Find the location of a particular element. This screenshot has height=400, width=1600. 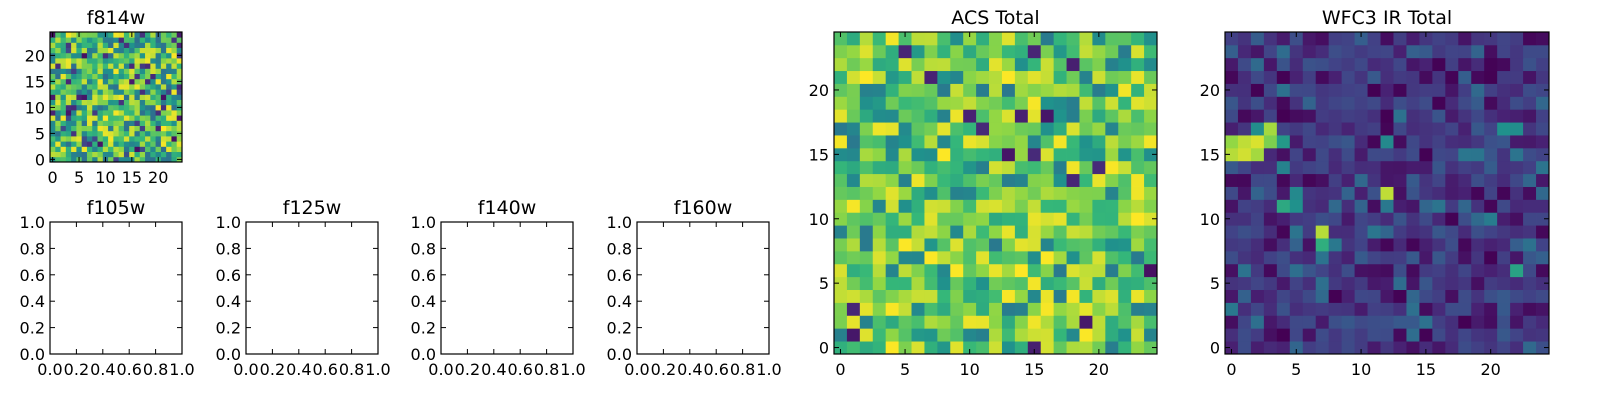

y-tick-label: 0.2 is located at coordinates (619, 328).